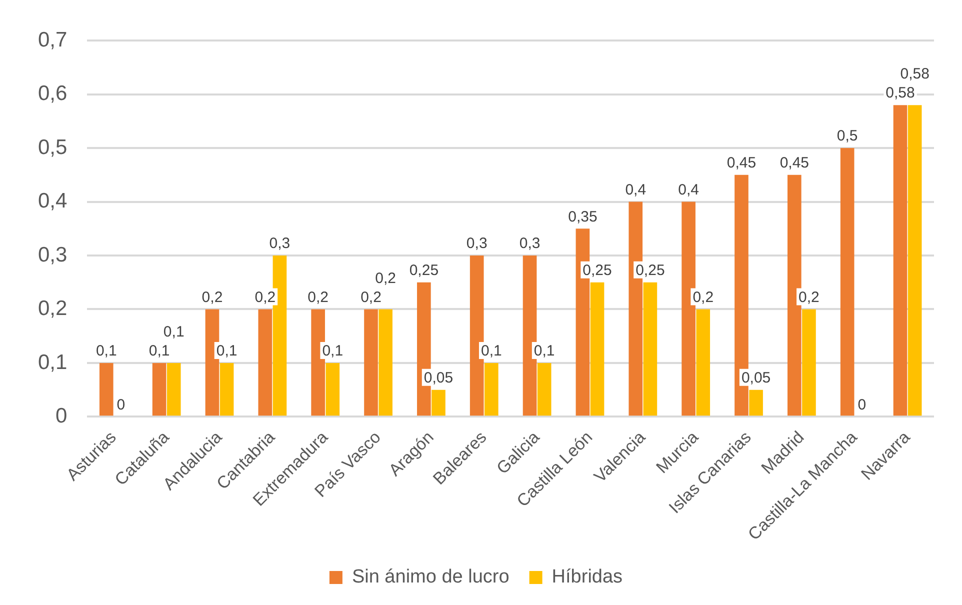 The image size is (962, 605). What do you see at coordinates (62, 416) in the screenshot?
I see `y-tick-label: 0` at bounding box center [62, 416].